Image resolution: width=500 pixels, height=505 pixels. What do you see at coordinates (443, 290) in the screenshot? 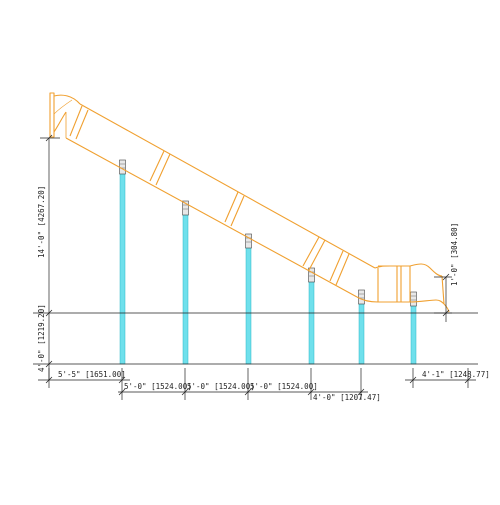
I see `exit-lip-end` at bounding box center [443, 290].